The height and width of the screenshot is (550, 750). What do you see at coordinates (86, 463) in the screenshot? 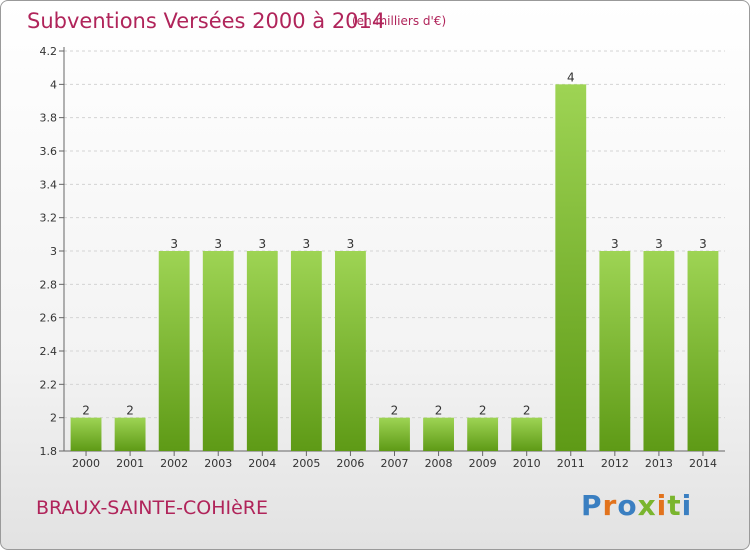
I see `x-tick-label: 2000` at bounding box center [86, 463].